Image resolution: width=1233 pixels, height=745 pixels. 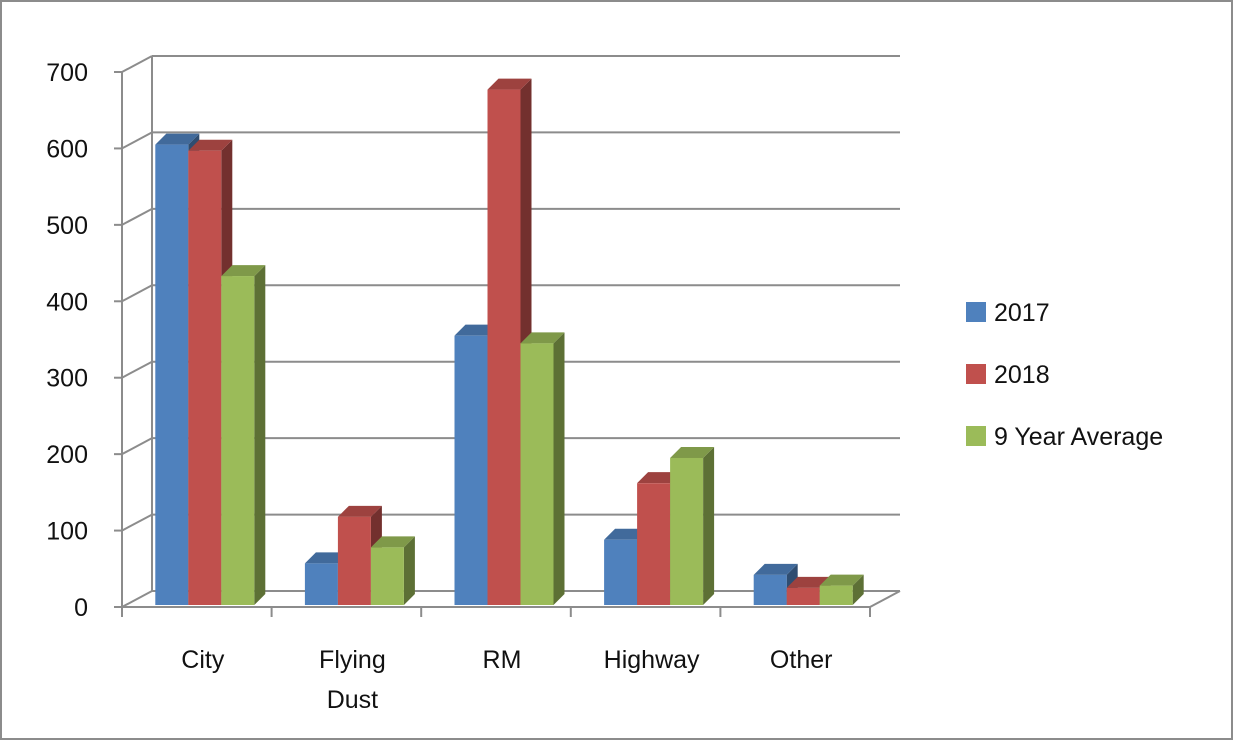 I want to click on y-tick-label-200: 200, so click(x=67, y=455).